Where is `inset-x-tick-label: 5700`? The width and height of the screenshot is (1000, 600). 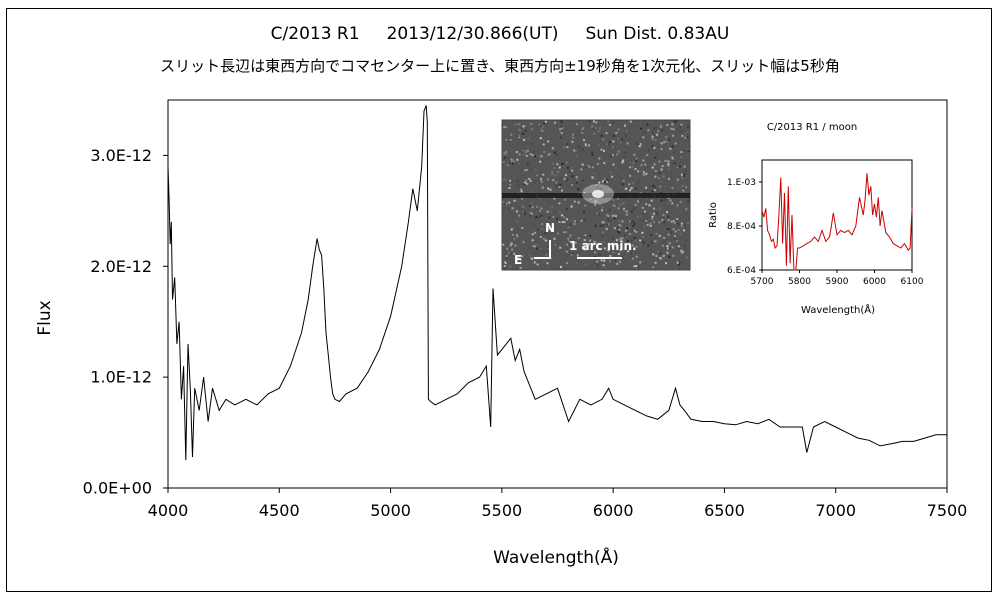
inset-x-tick-label: 5700 is located at coordinates (762, 282).